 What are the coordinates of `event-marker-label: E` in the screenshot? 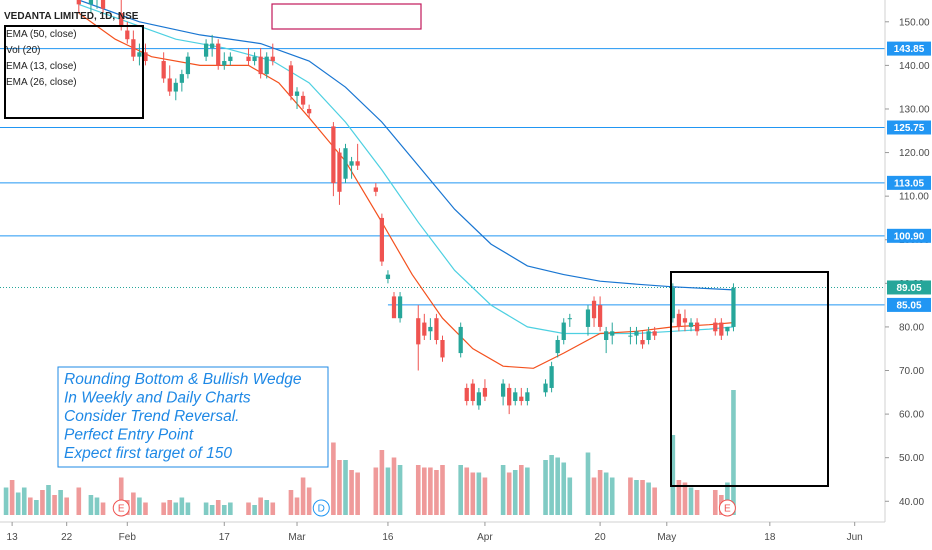 It's located at (121, 509).